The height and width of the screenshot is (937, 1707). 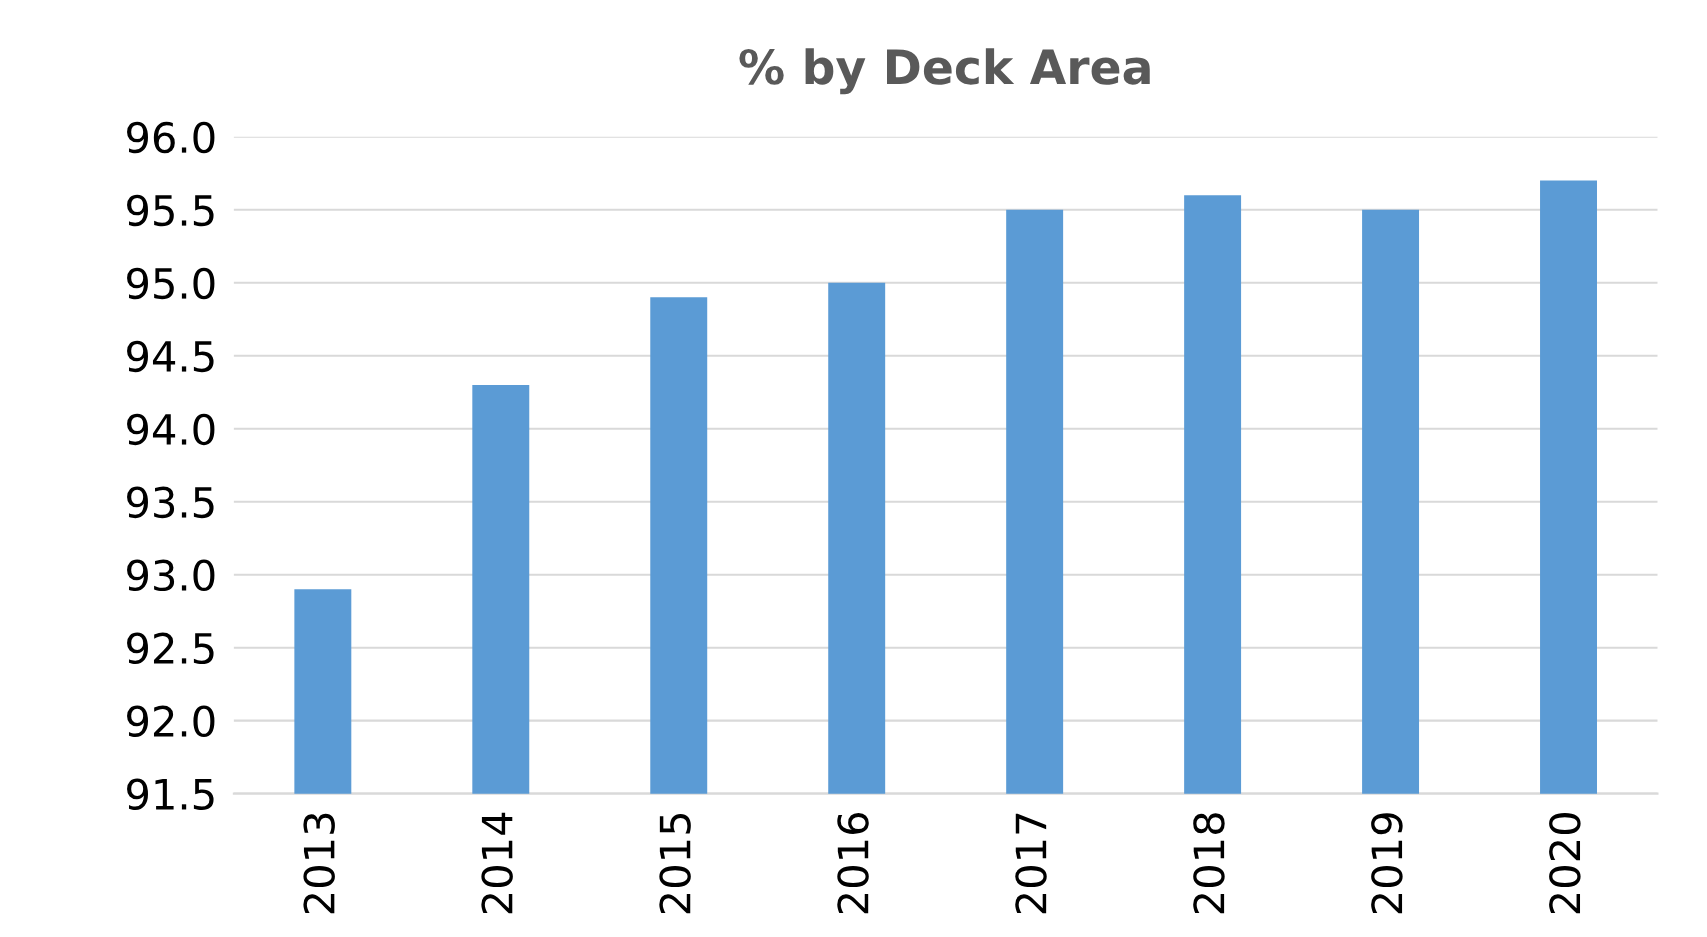 What do you see at coordinates (171, 137) in the screenshot?
I see `y-tick-label: 96.0` at bounding box center [171, 137].